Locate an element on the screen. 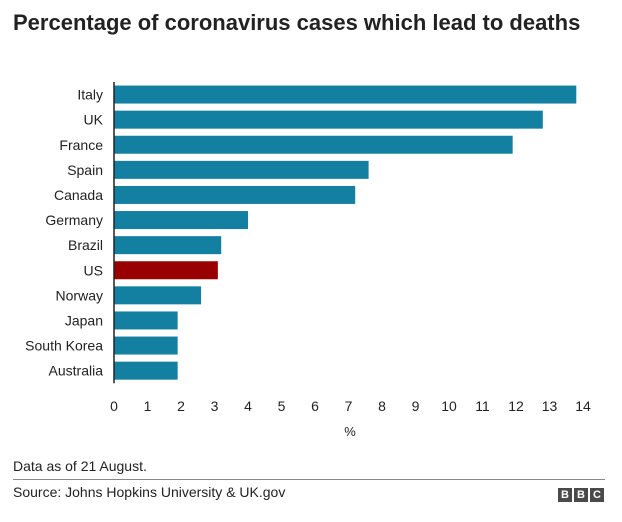  category-label-south-korea: South Korea is located at coordinates (64, 346).